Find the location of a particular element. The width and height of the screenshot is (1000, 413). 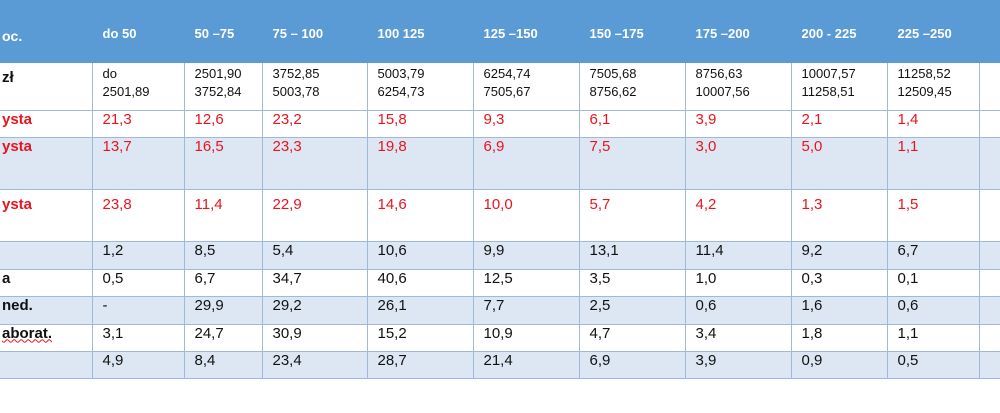

value-cell: 0,6 is located at coordinates (738, 310).